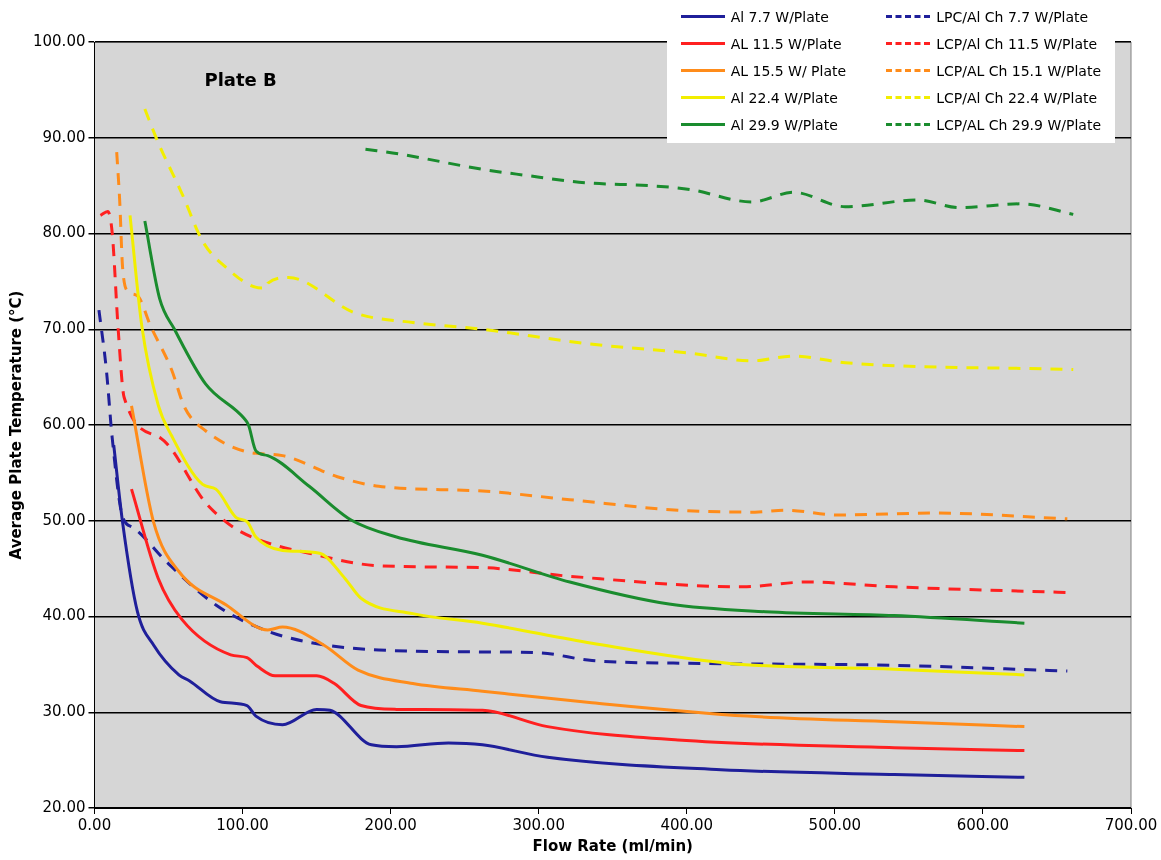 The height and width of the screenshot is (860, 1161). Describe the element at coordinates (779, 16) in the screenshot. I see `legend-label: Al 7.7 W/Plate` at that location.